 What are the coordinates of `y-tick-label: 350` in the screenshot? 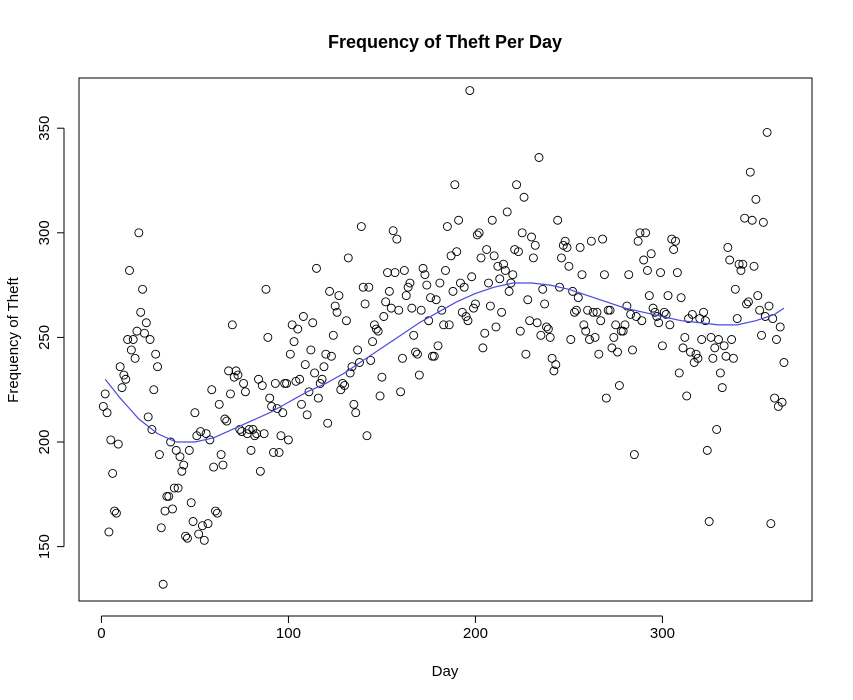 It's located at (44, 128).